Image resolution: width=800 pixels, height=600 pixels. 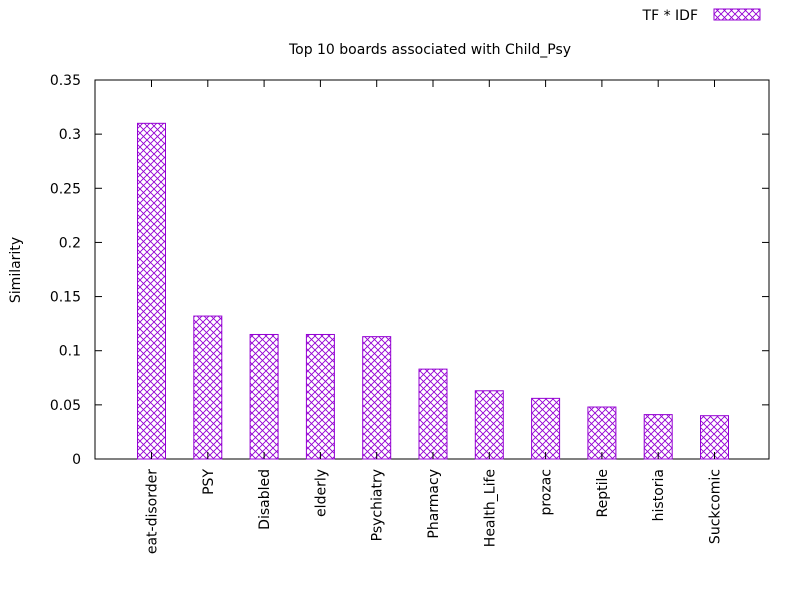 I want to click on y-tick-label: 0.3, so click(x=70, y=135).